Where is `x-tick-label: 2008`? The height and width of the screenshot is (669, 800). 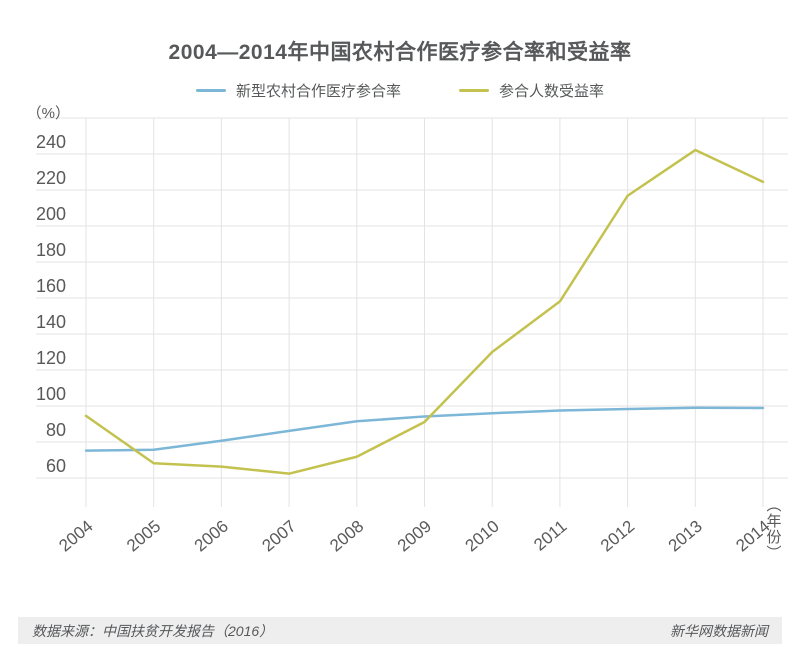 x-tick-label: 2008 is located at coordinates (346, 536).